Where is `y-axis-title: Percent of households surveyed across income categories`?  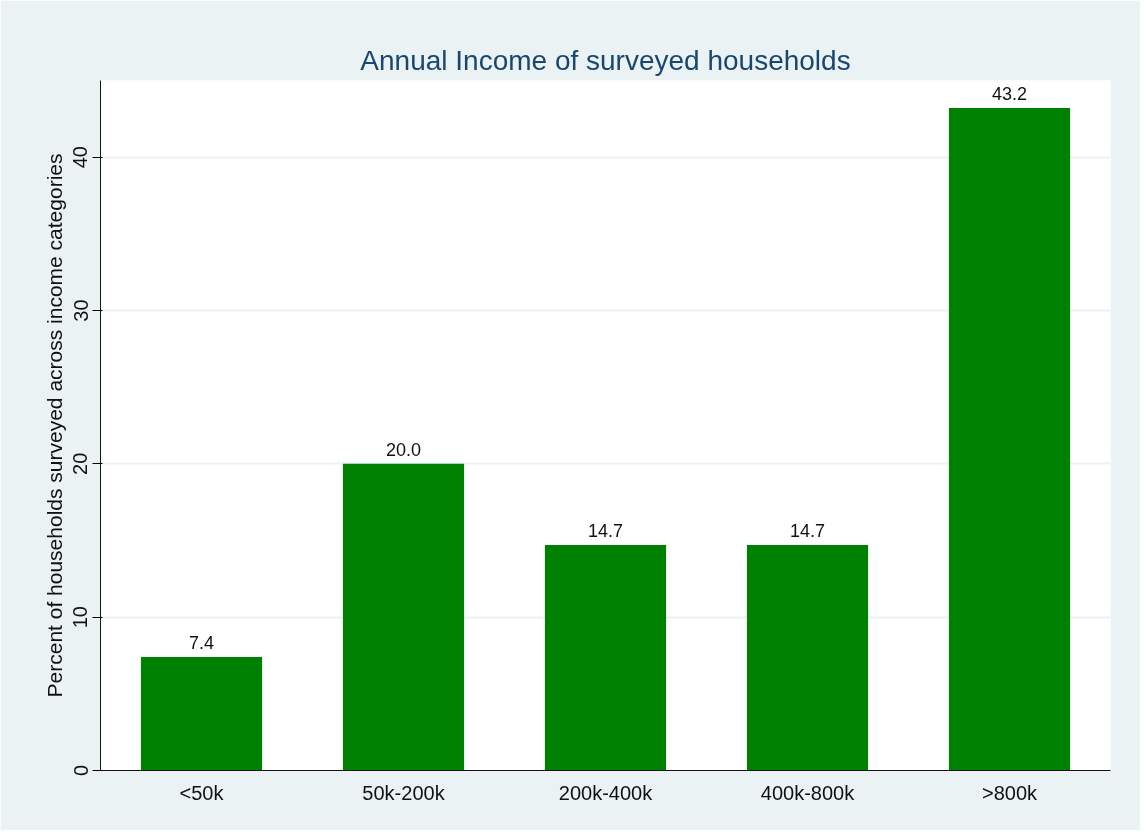 y-axis-title: Percent of households surveyed across income categories is located at coordinates (54, 425).